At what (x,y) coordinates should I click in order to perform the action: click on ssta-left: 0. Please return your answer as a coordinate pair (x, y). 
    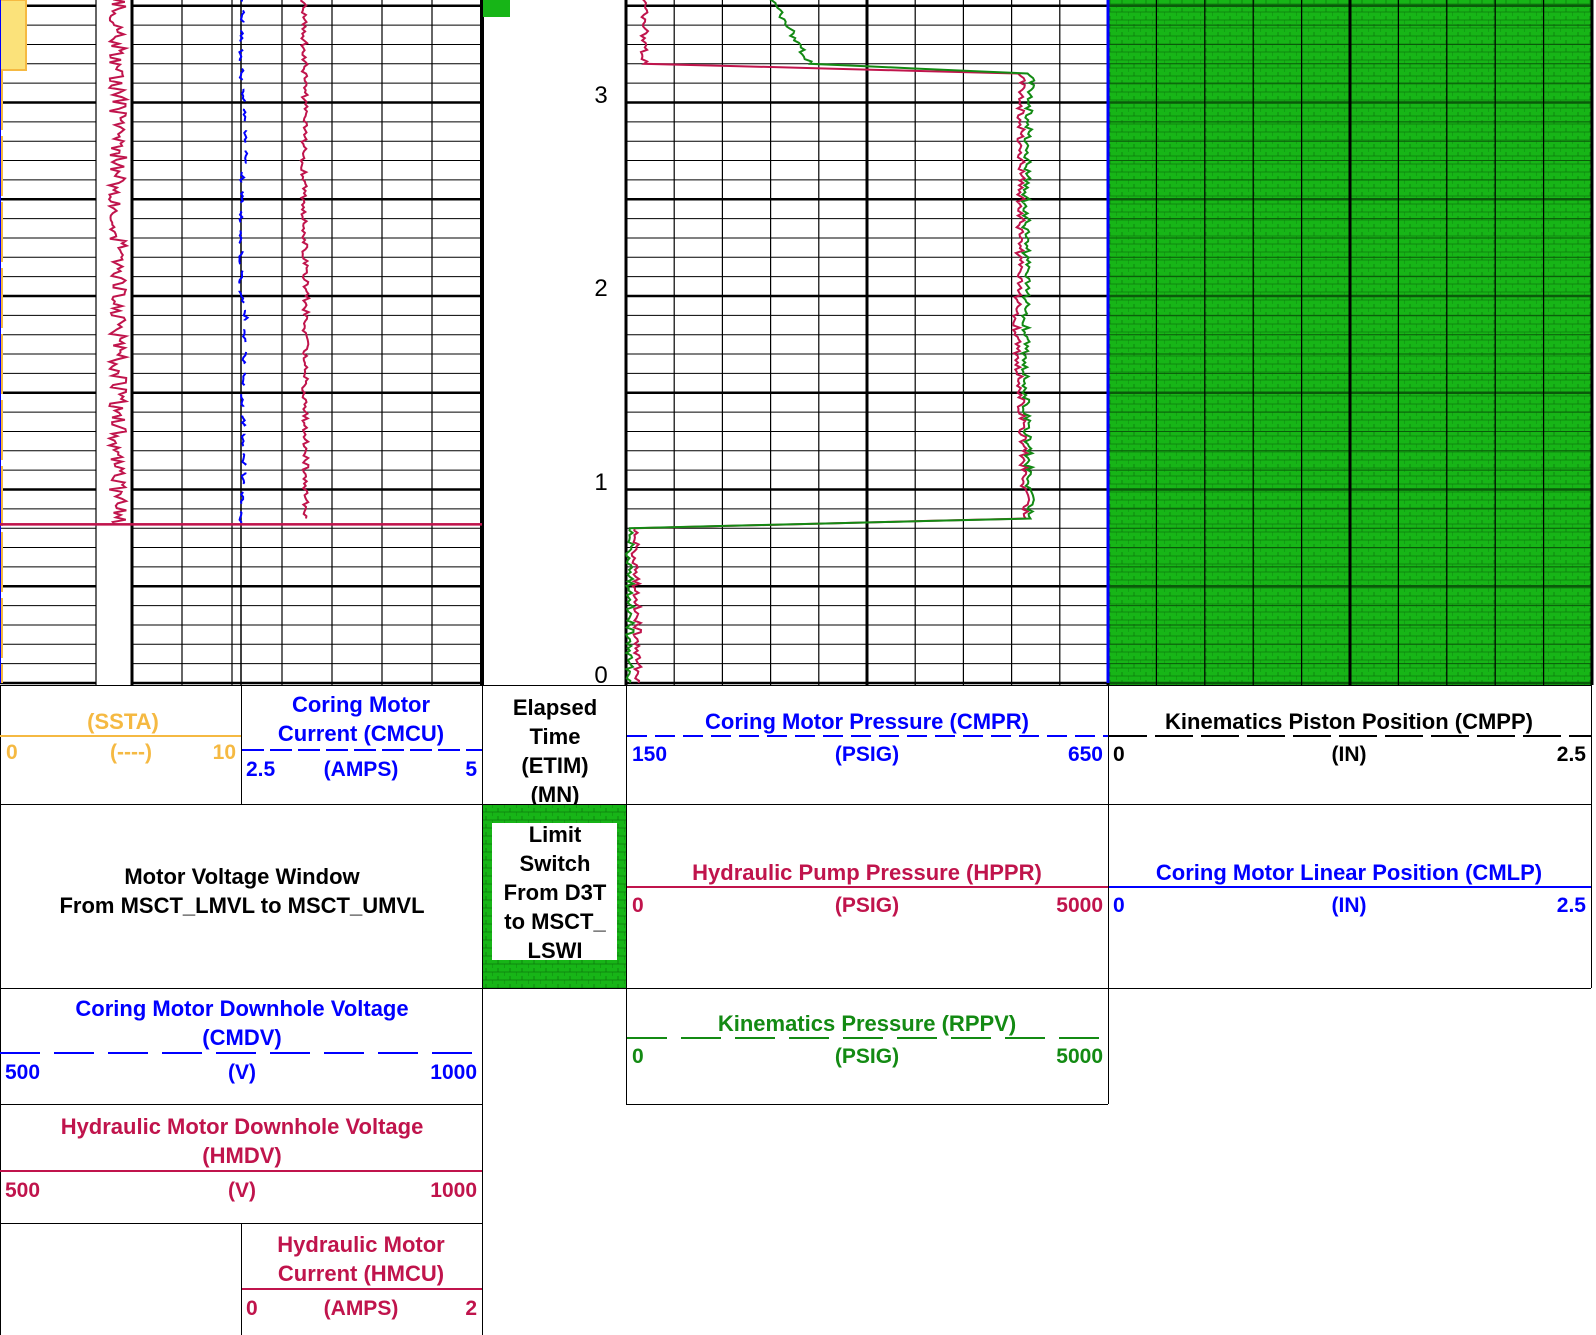
    Looking at the image, I should click on (12, 752).